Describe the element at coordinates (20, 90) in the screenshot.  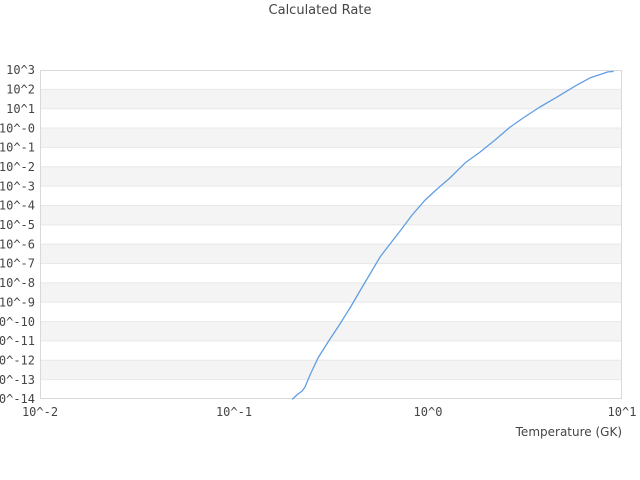
I see `y-axis-tick-label: 10^2` at that location.